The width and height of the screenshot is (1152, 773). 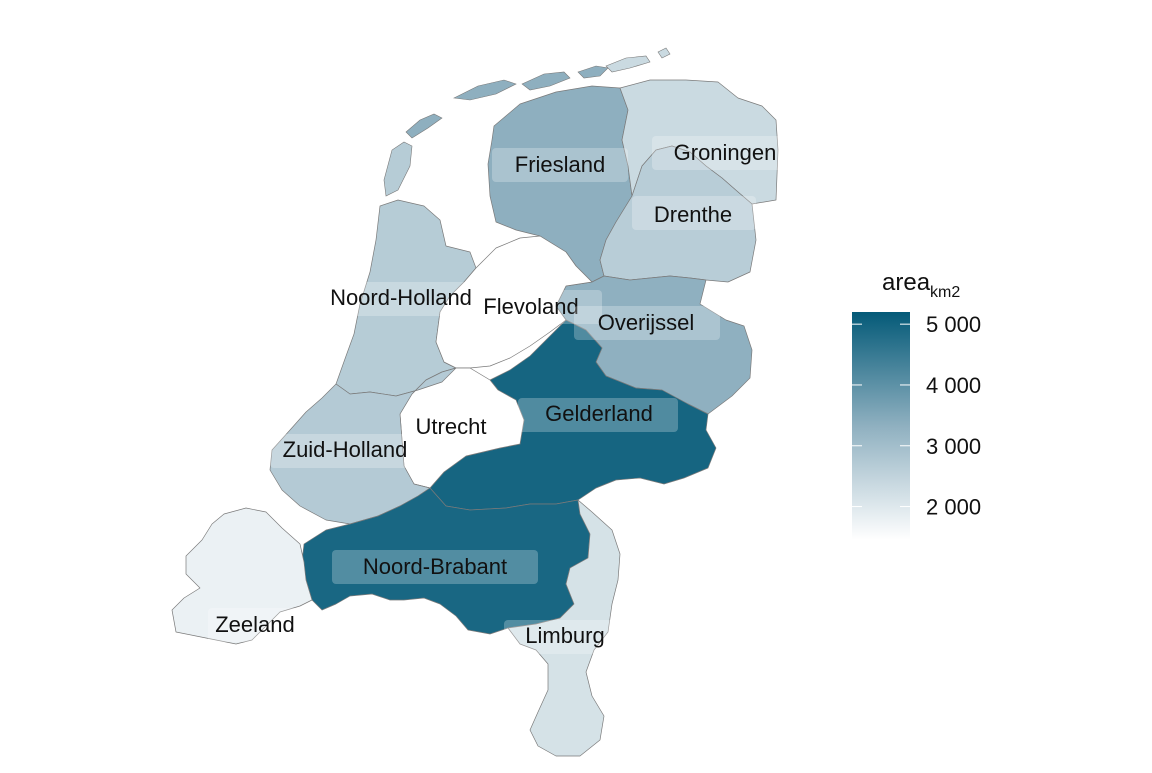 I want to click on label-text-flevoland: Flevoland, so click(x=530, y=306).